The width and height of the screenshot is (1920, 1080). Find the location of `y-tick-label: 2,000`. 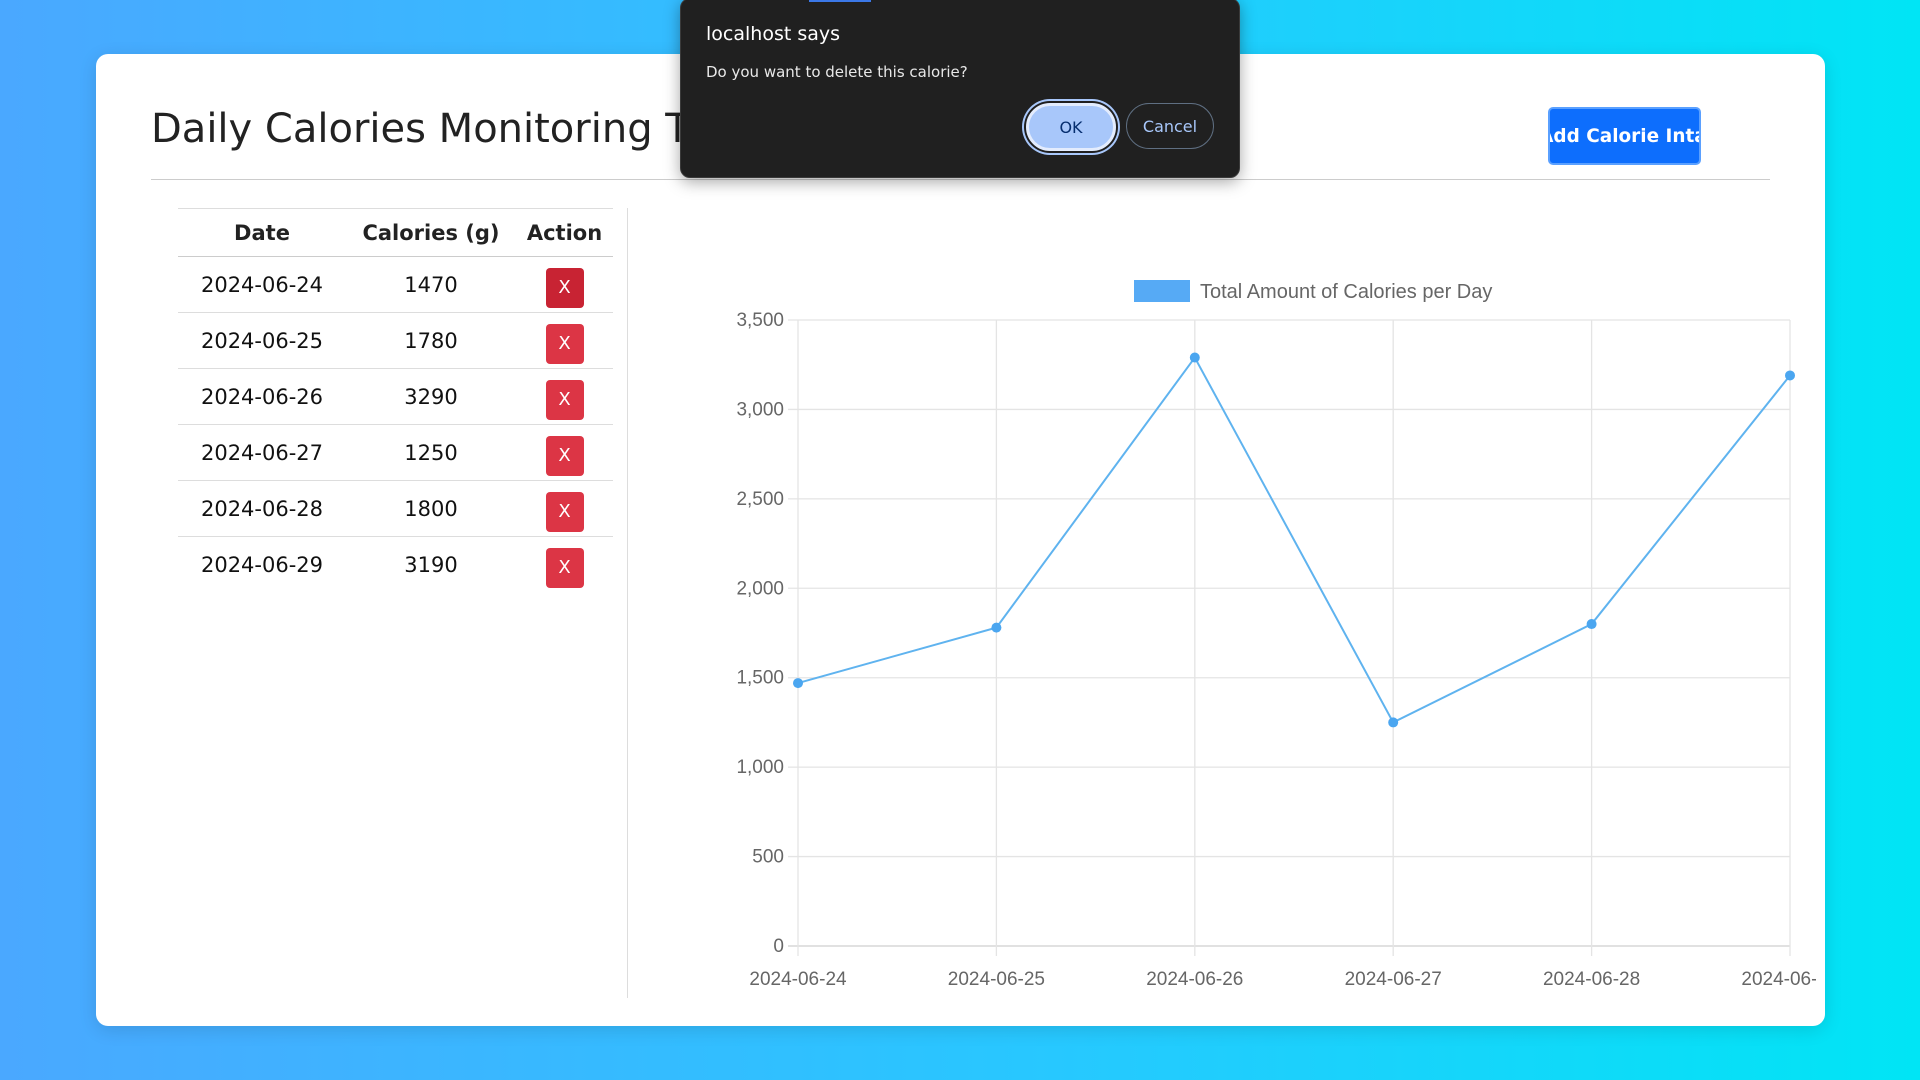

y-tick-label: 2,000 is located at coordinates (760, 588).